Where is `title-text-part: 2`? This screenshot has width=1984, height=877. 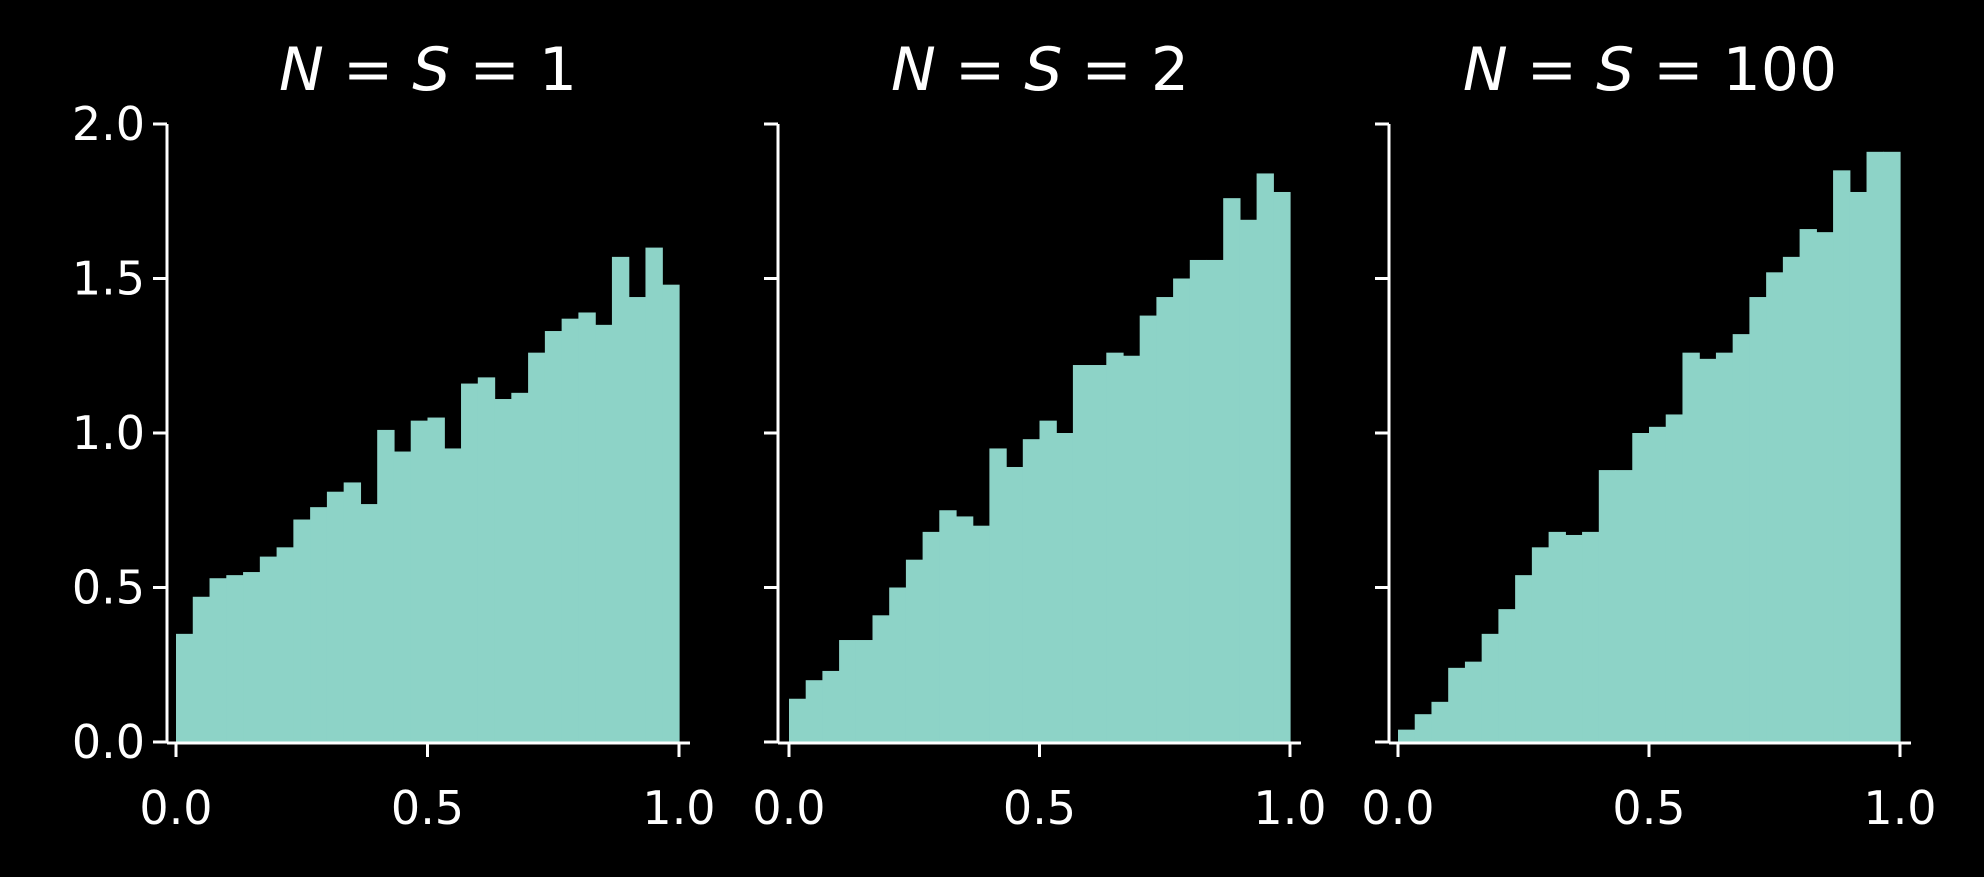 title-text-part: 2 is located at coordinates (1170, 70).